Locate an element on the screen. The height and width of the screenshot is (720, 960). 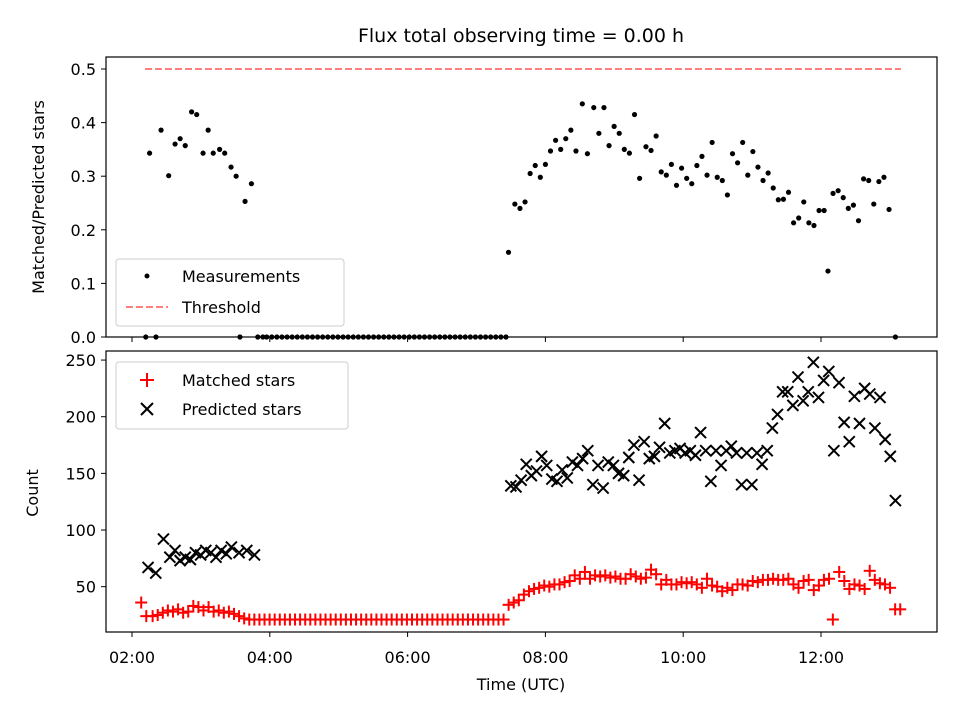
legend-label-measurements: Measurements is located at coordinates (241, 276).